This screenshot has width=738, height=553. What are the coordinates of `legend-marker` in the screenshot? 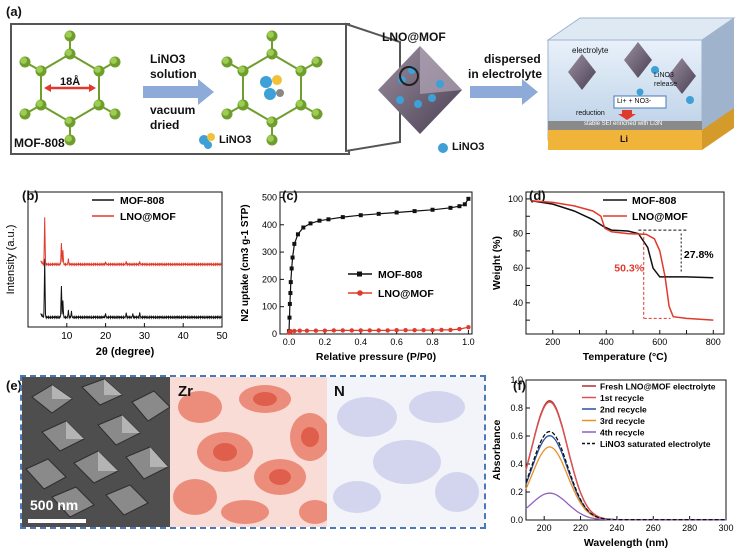 It's located at (359, 274).